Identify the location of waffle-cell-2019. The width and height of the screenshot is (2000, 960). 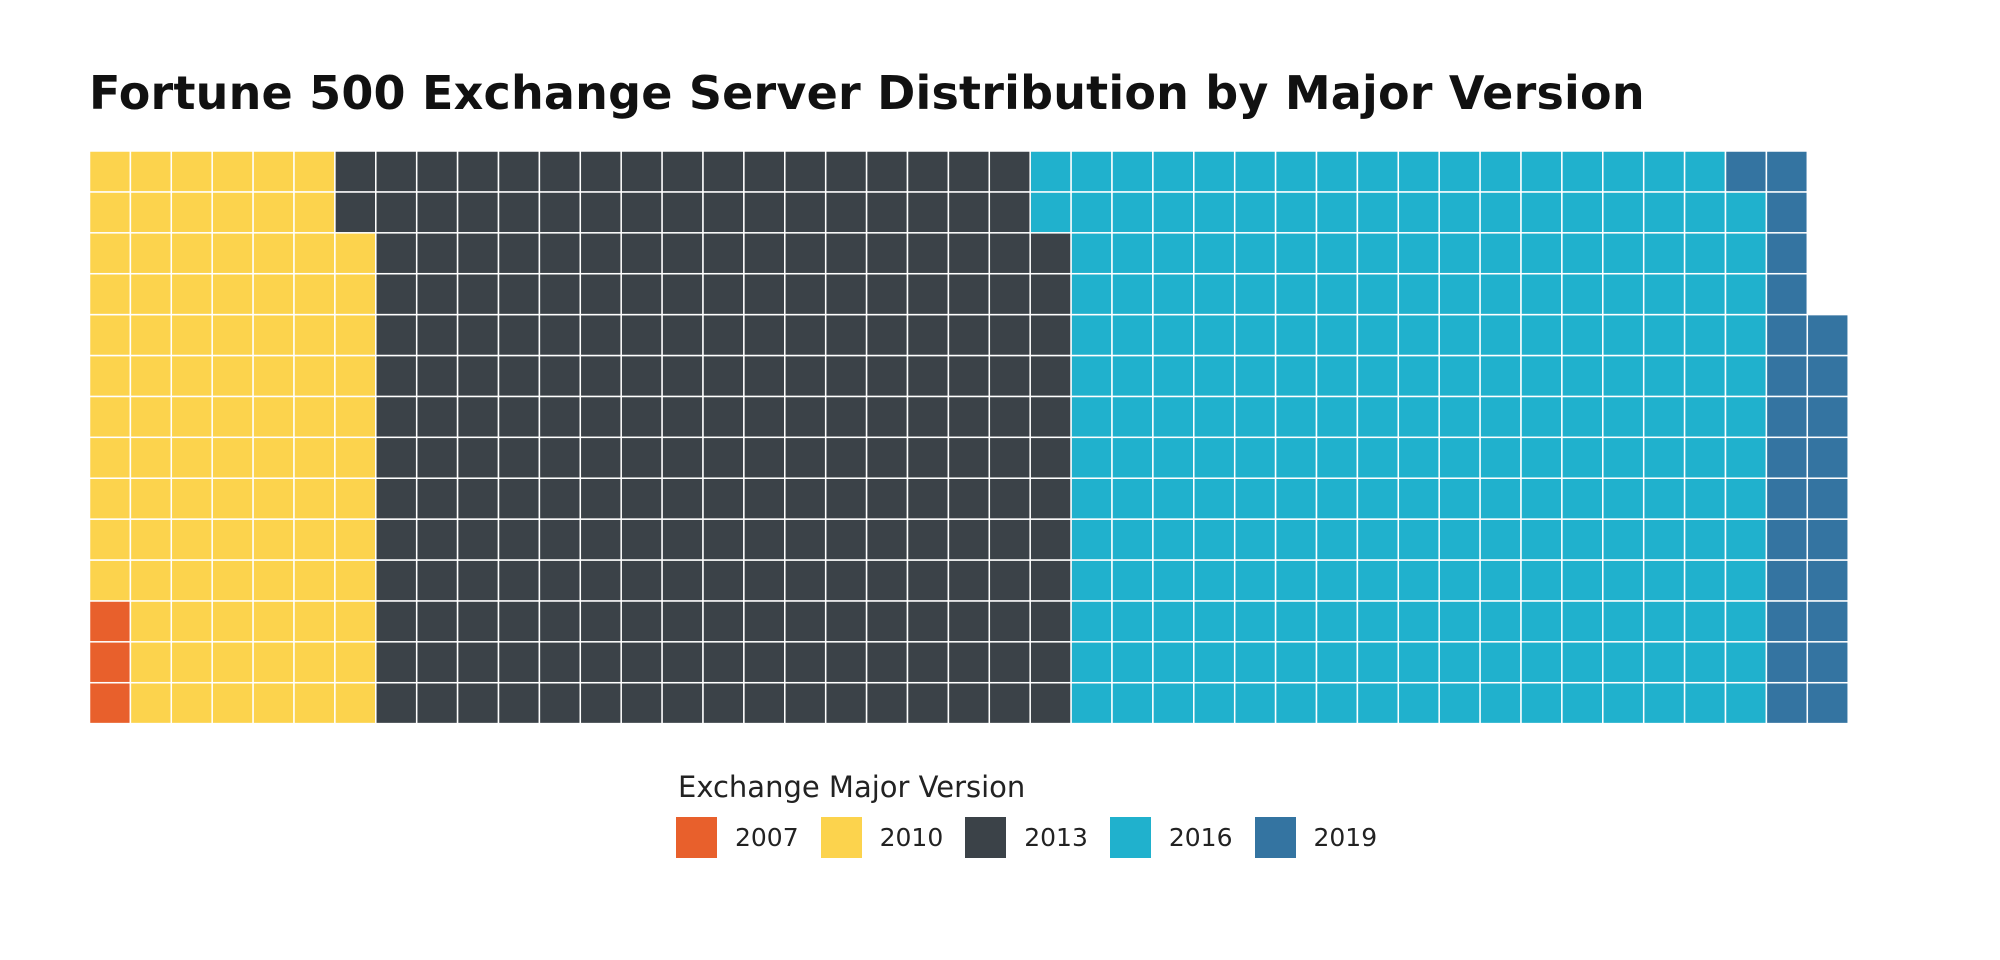
(1787, 457).